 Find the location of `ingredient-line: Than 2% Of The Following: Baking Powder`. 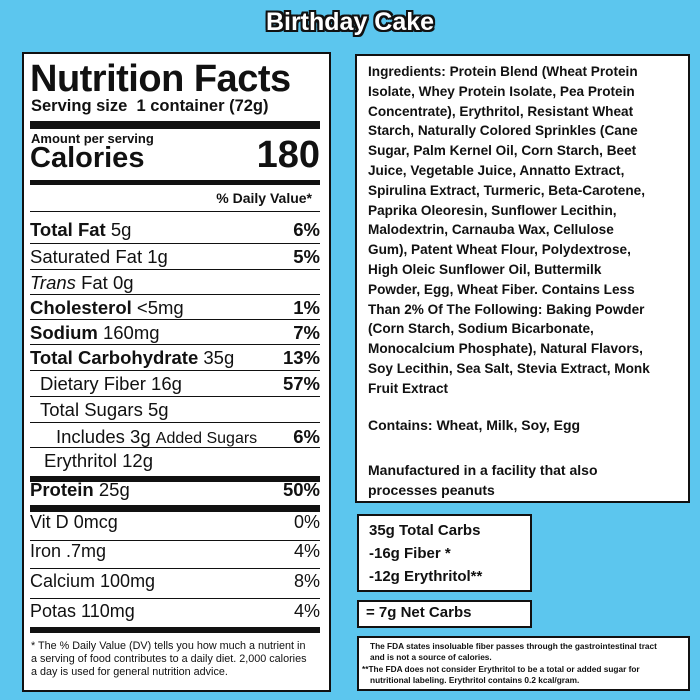

ingredient-line: Than 2% Of The Following: Baking Powder is located at coordinates (506, 309).